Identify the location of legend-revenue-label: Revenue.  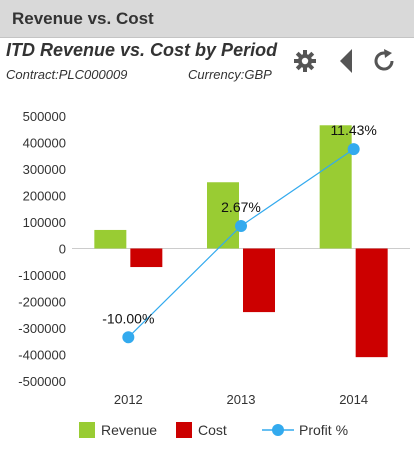
(129, 430).